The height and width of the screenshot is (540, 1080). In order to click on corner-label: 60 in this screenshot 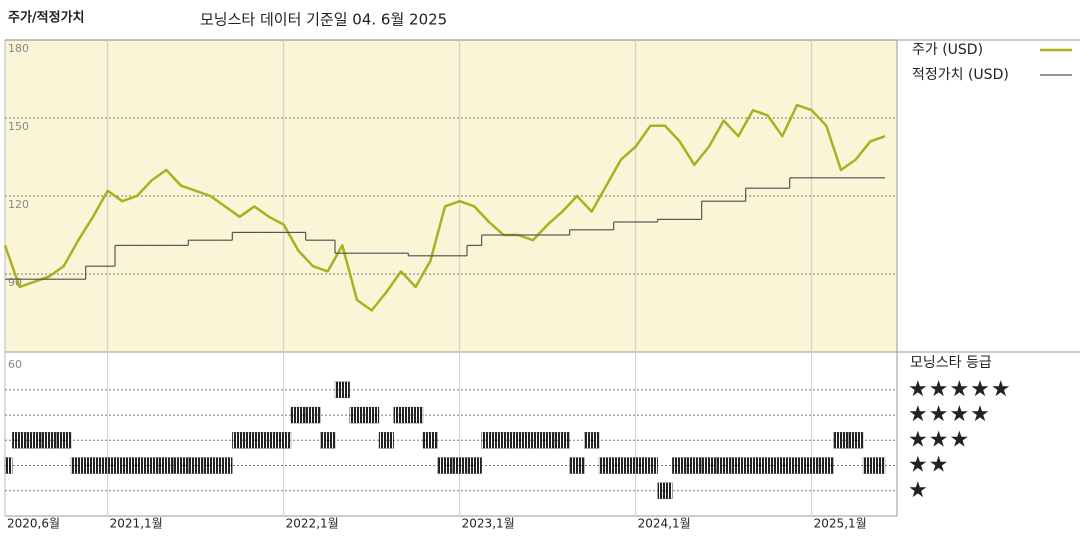, I will do `click(15, 364)`.